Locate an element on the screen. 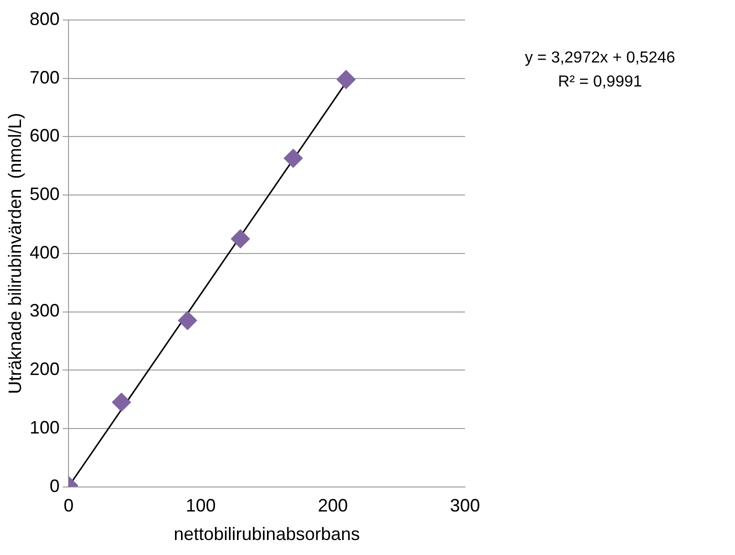 This screenshot has width=735, height=555. text: R² = 0,9991 is located at coordinates (600, 81).